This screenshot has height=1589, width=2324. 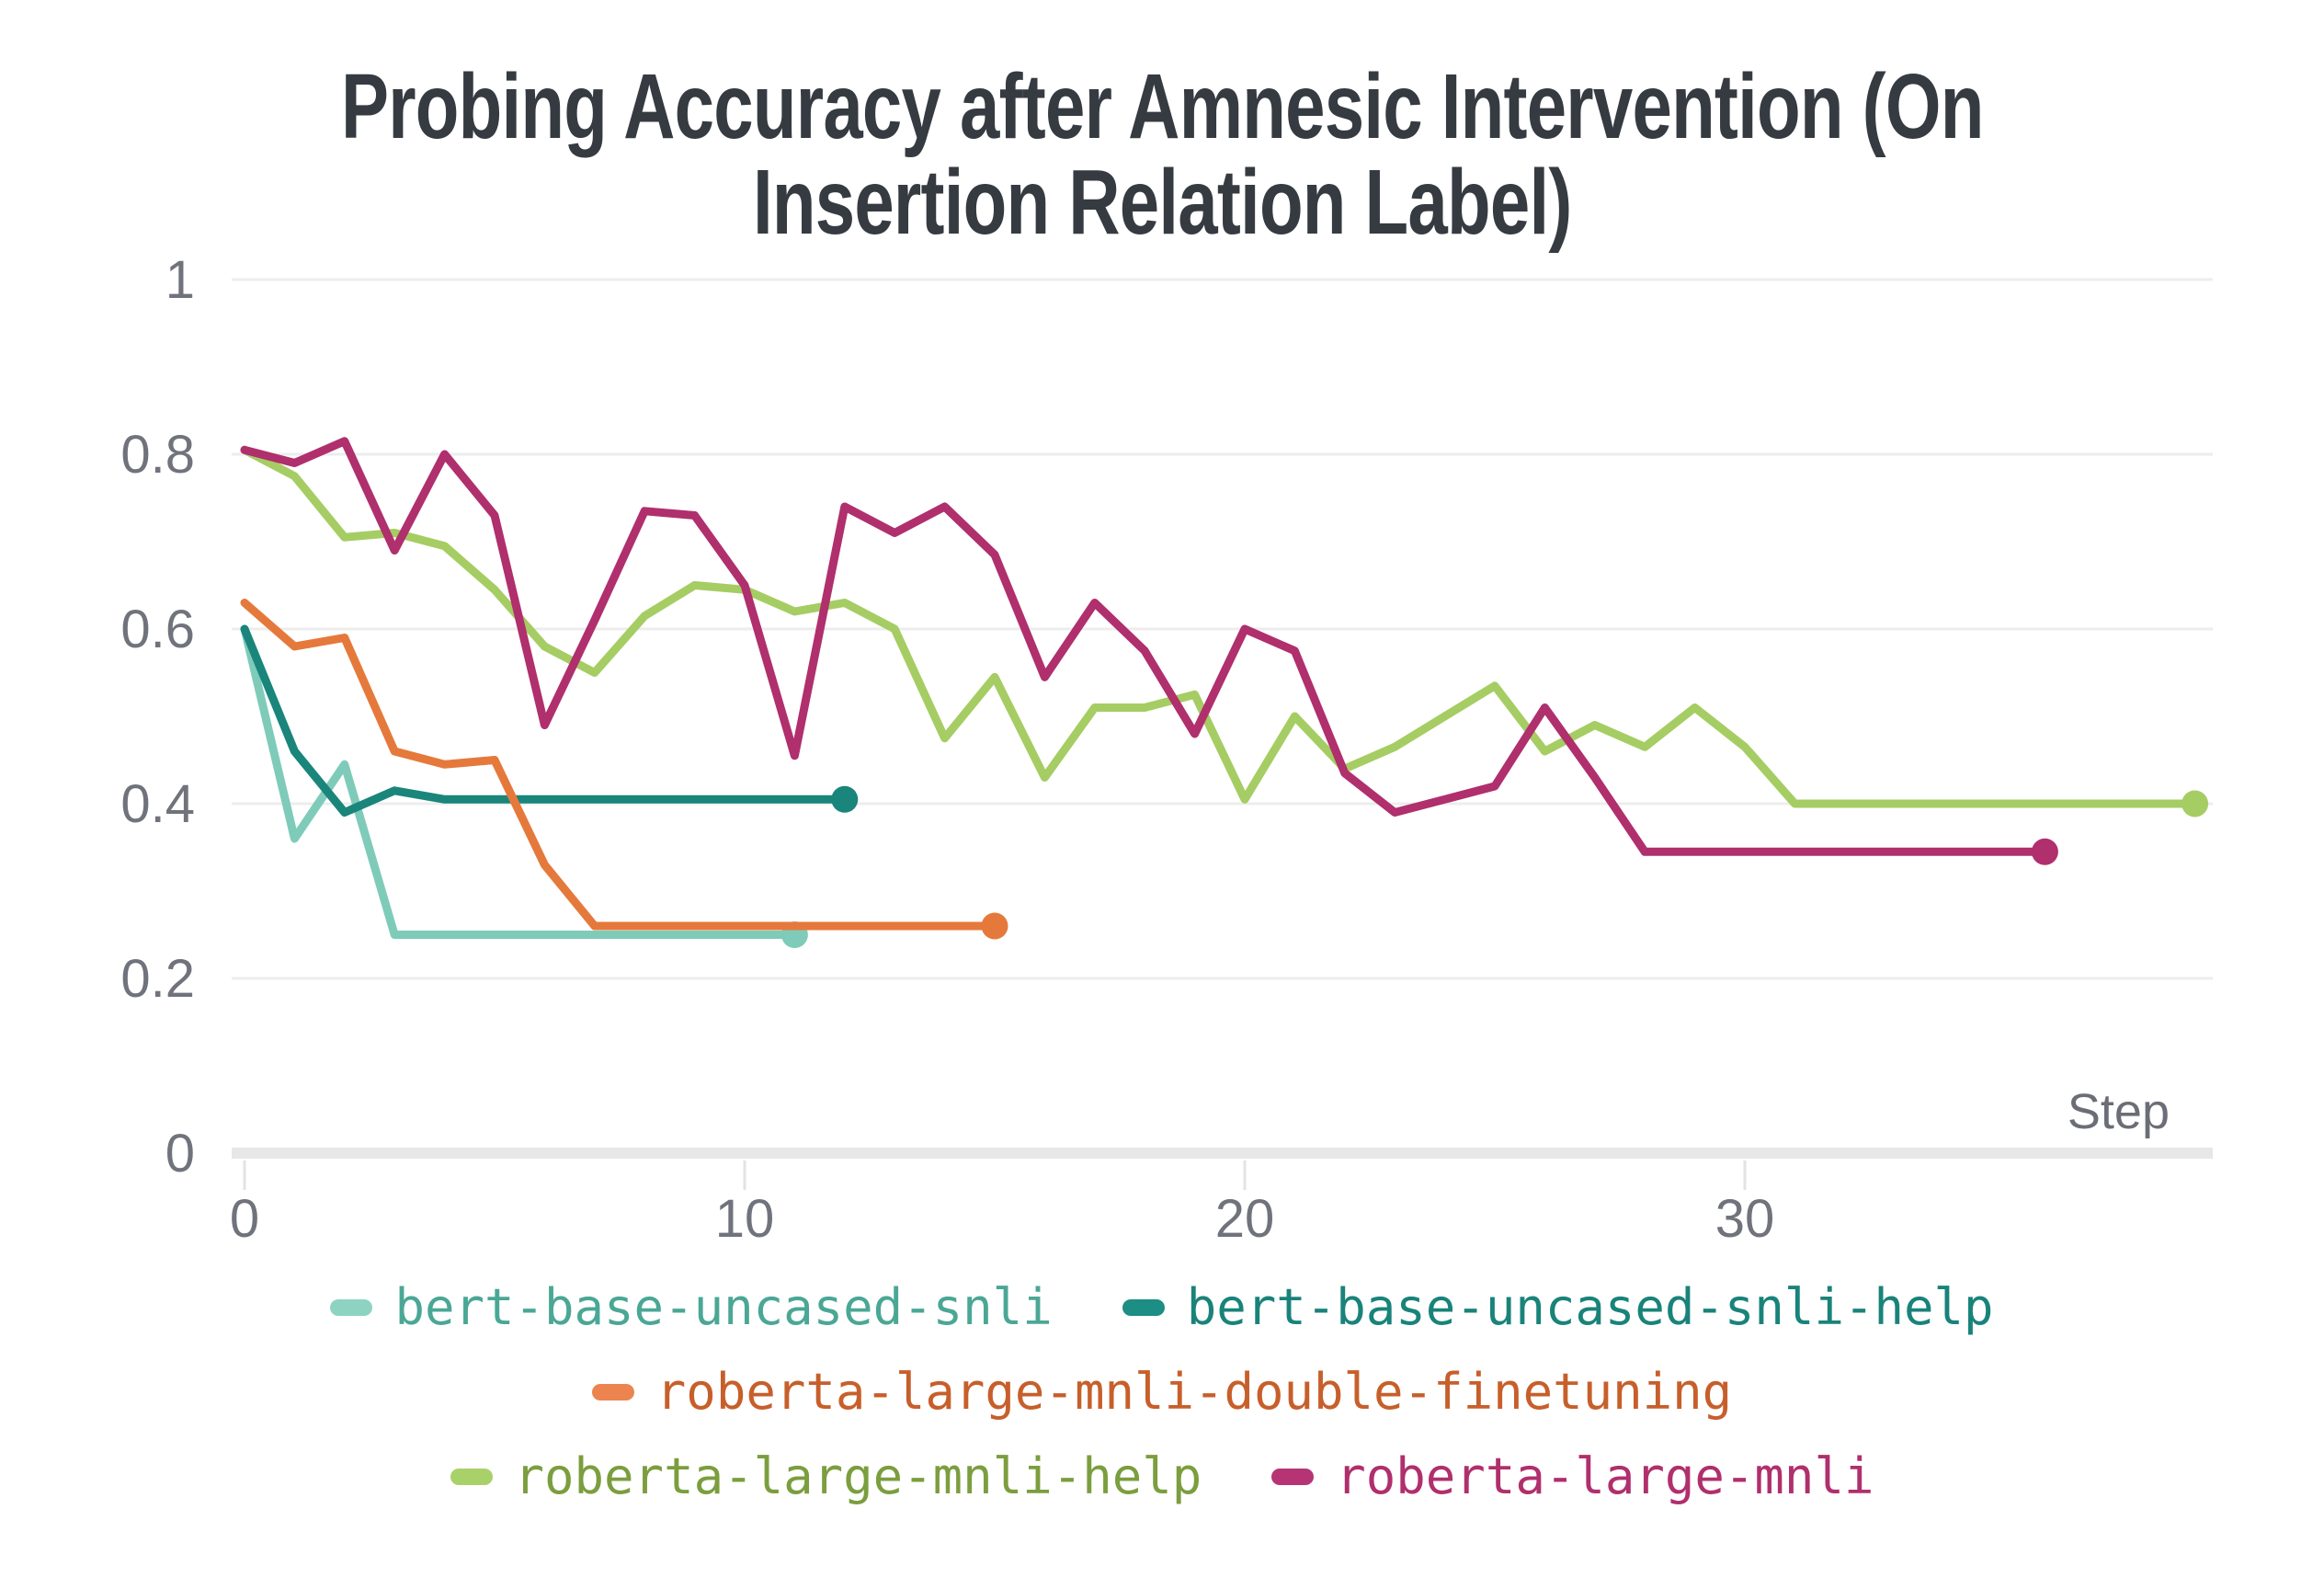 I want to click on series-end-dot-roberta-large-mnli-help, so click(x=2196, y=804).